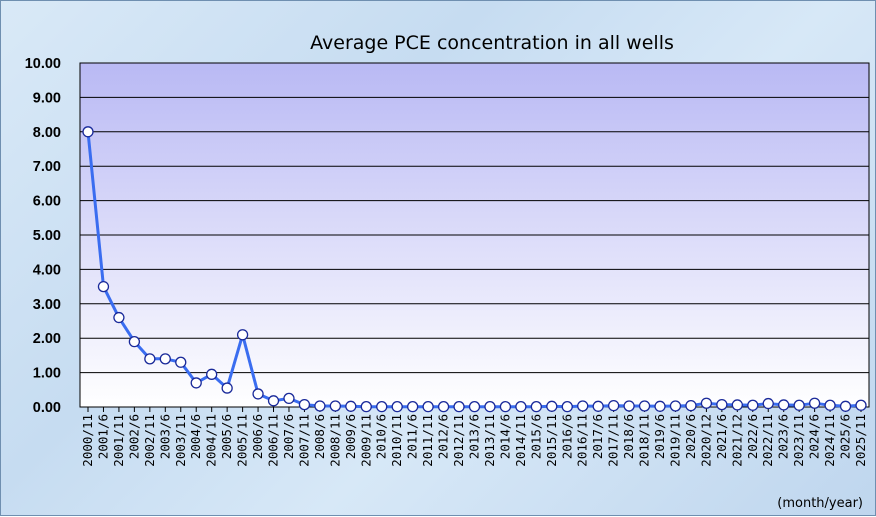 This screenshot has height=517, width=876. What do you see at coordinates (87, 440) in the screenshot?
I see `x-tick-label: 2000/11` at bounding box center [87, 440].